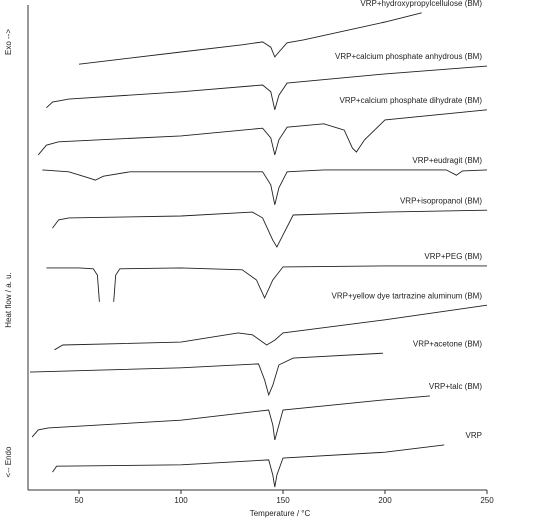 This screenshot has height=523, width=550. I want to click on endo-annotation: <-- Endo, so click(8, 461).